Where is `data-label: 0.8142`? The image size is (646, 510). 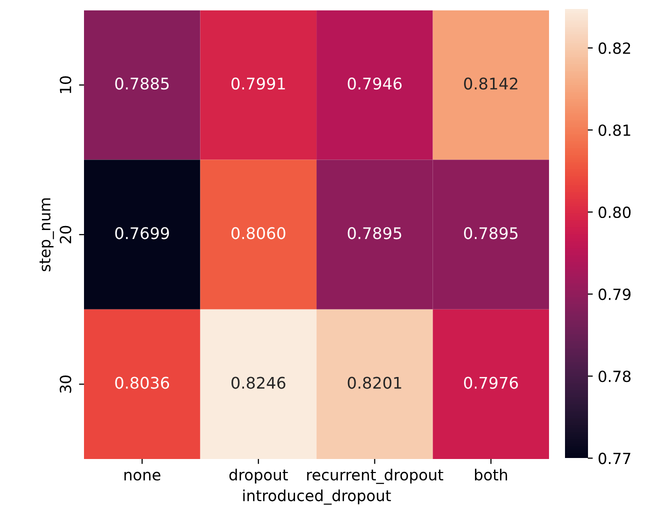
data-label: 0.8142 is located at coordinates (491, 84).